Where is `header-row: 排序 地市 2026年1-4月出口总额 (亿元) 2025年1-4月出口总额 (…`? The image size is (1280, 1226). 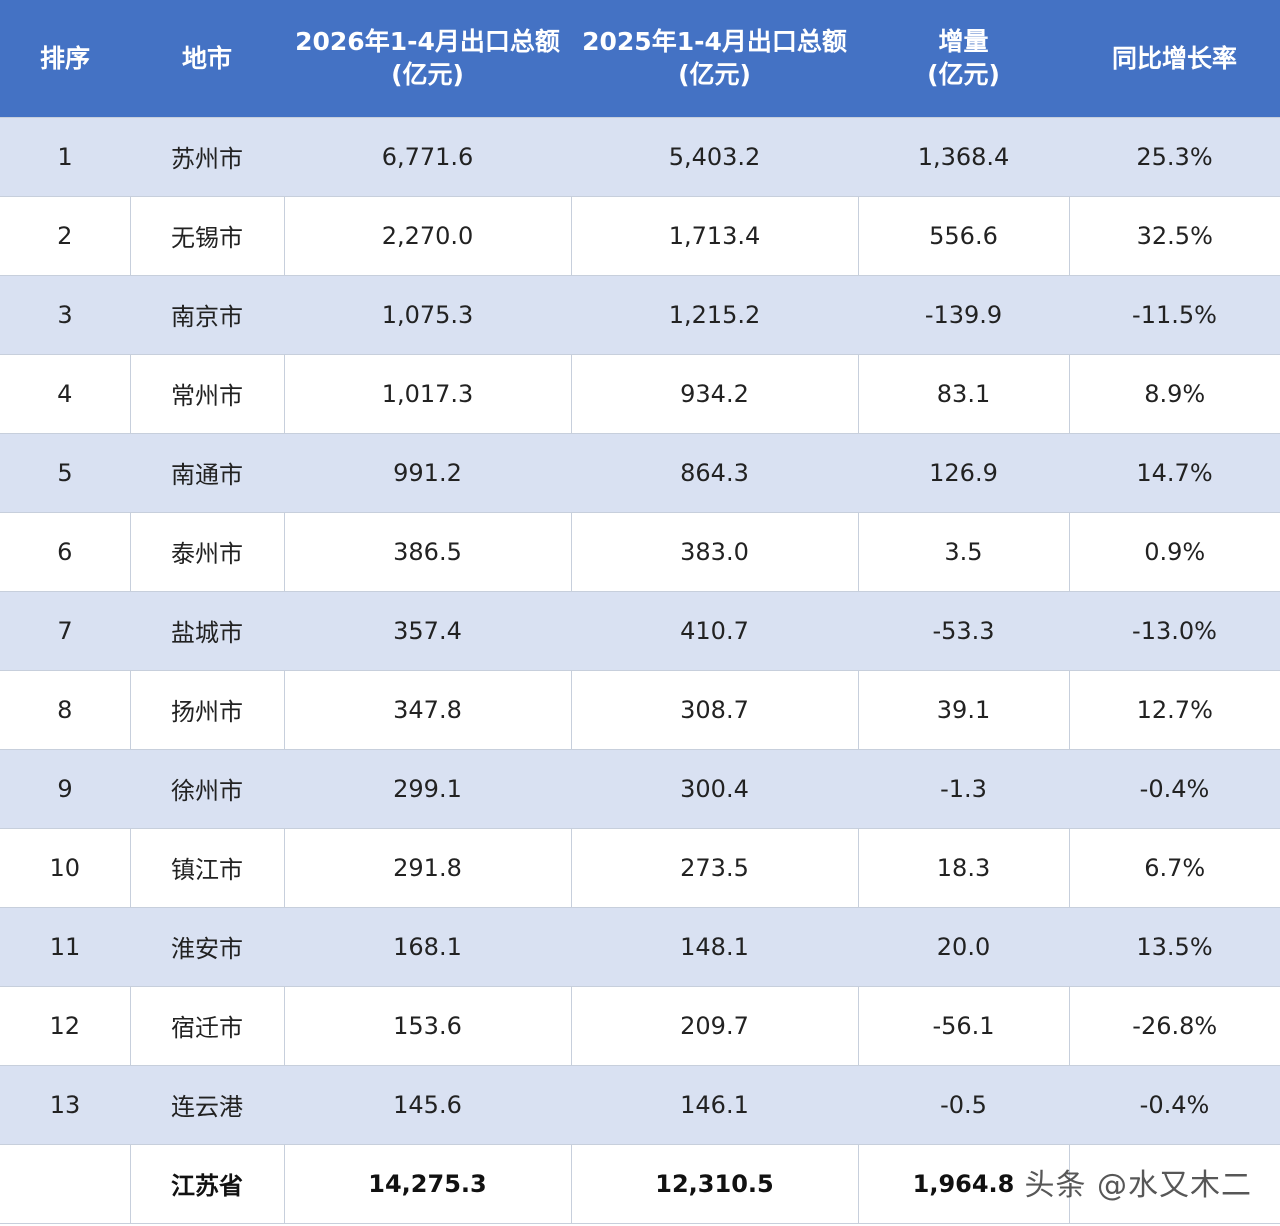
header-row: 排序 地市 2026年1-4月出口总额 (亿元) 2025年1-4月出口总额 (… is located at coordinates (640, 58).